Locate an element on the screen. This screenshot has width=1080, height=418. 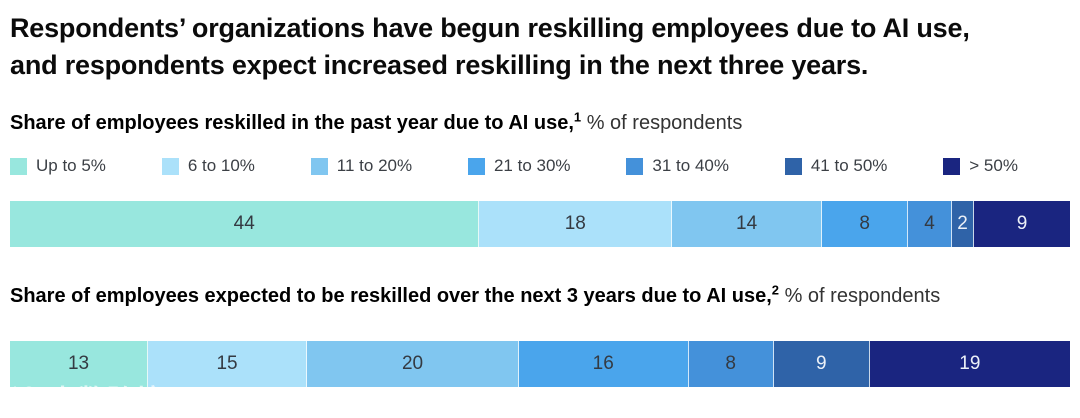
bar-segment: 16 is located at coordinates (603, 364).